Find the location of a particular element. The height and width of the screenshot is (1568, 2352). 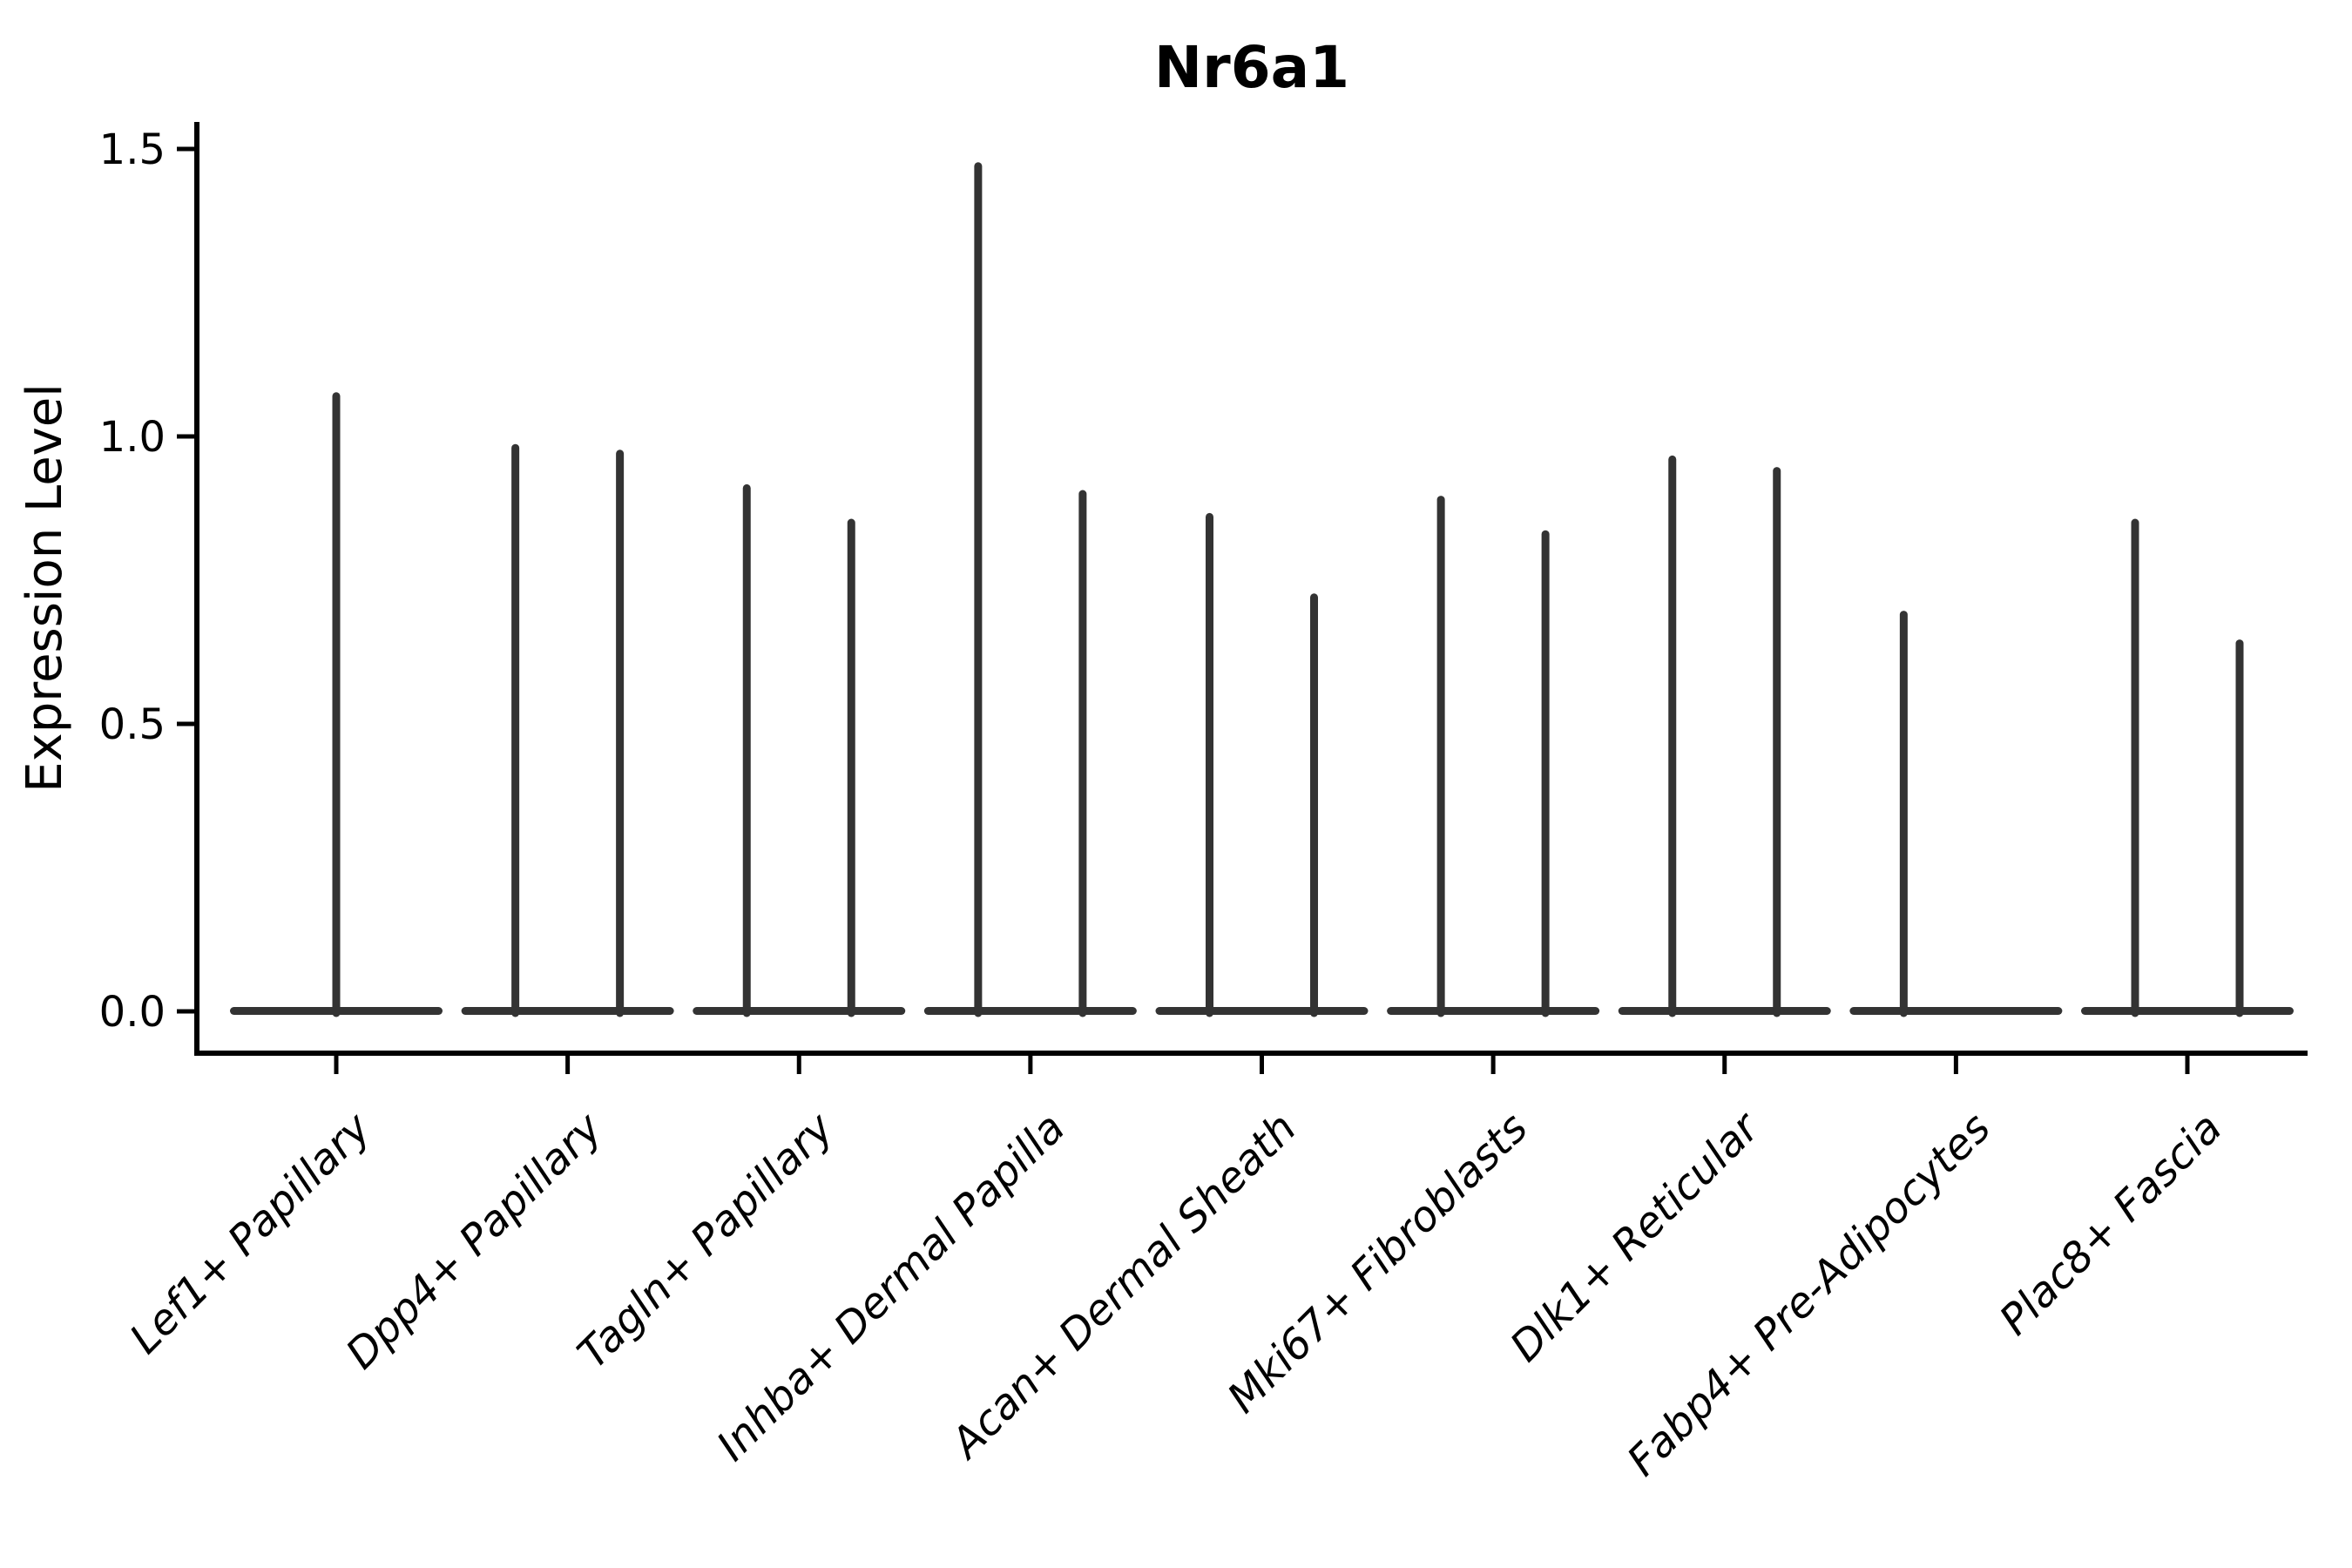

y-ticks-group: 0.0 0.5 1.0 1.5 is located at coordinates (148, 581).